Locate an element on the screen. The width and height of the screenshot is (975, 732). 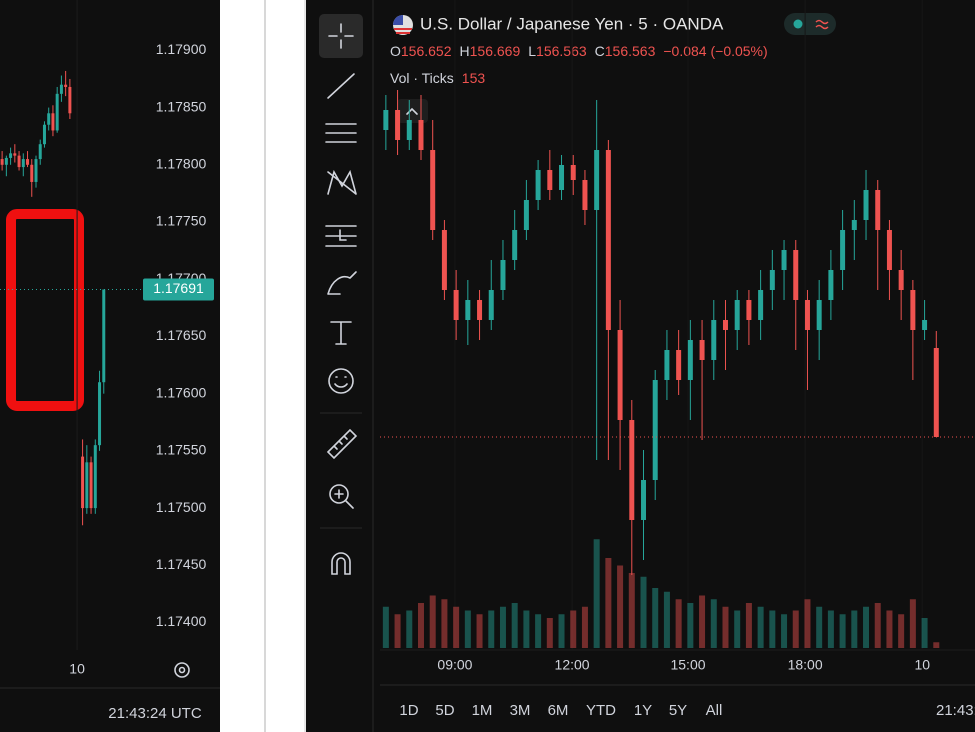
range-button: 1D is located at coordinates (408, 710).